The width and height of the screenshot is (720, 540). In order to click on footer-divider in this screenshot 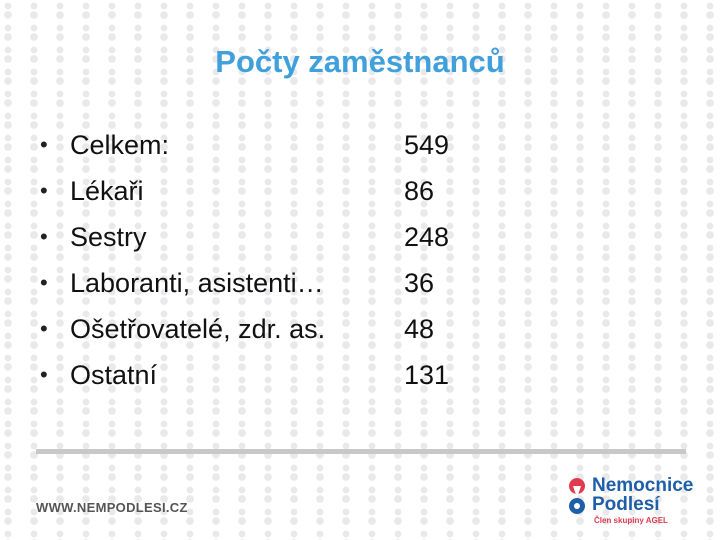, I will do `click(361, 451)`.